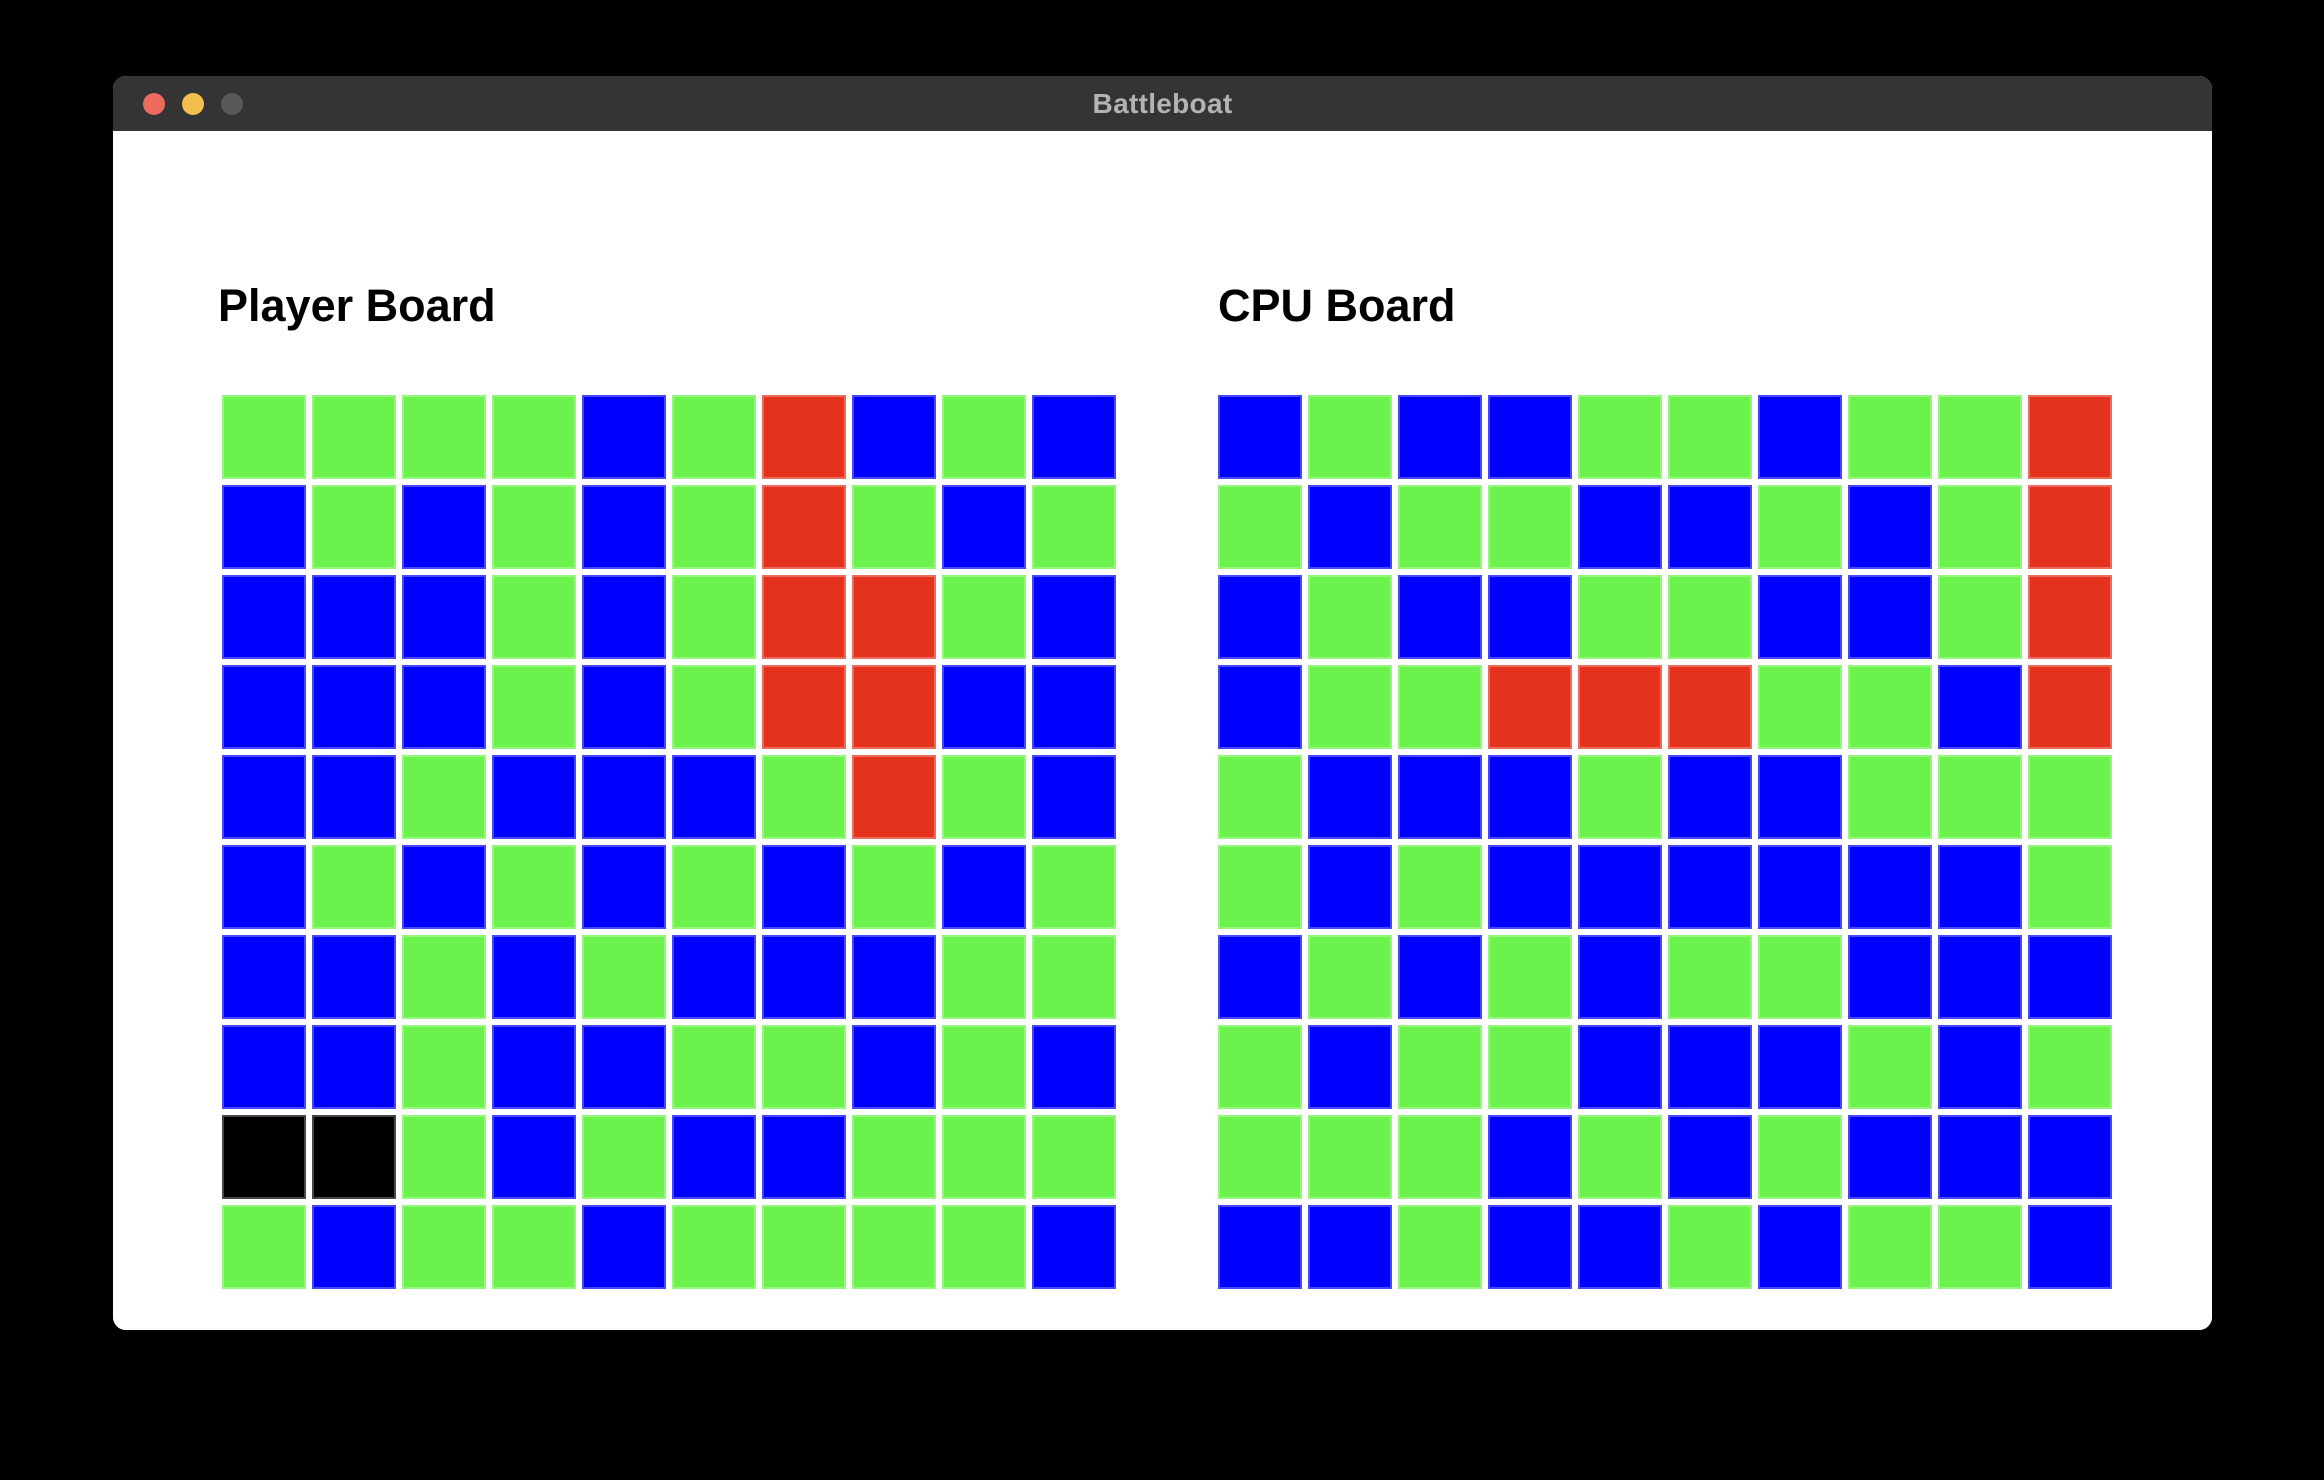  I want to click on cpu-cell-r10c3, so click(1440, 1247).